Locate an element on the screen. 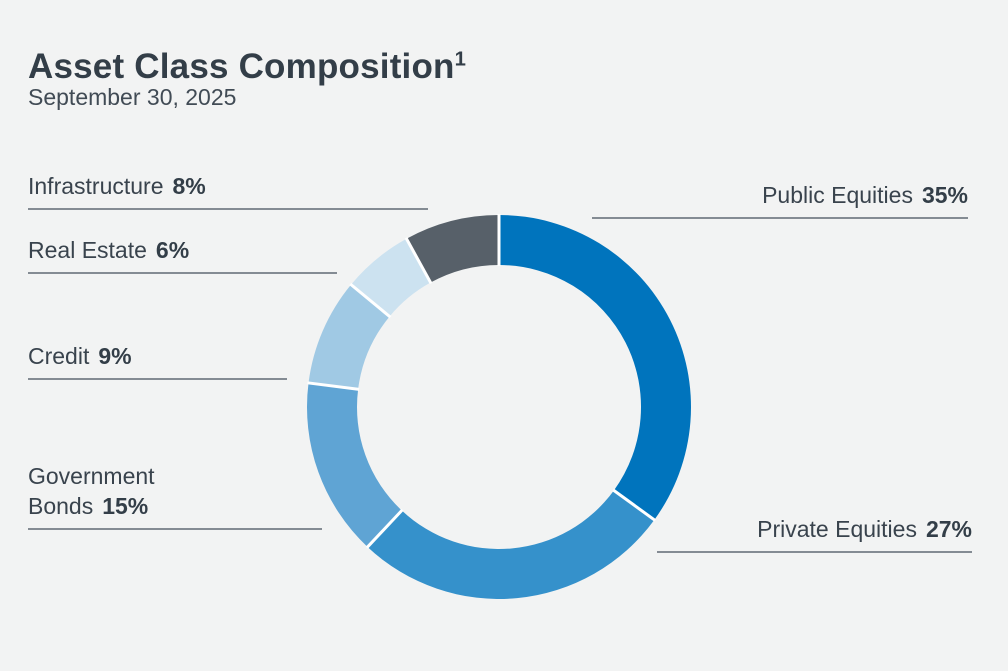 The image size is (1008, 671). callout-infrastructure: Infrastructure 8% is located at coordinates (228, 190).